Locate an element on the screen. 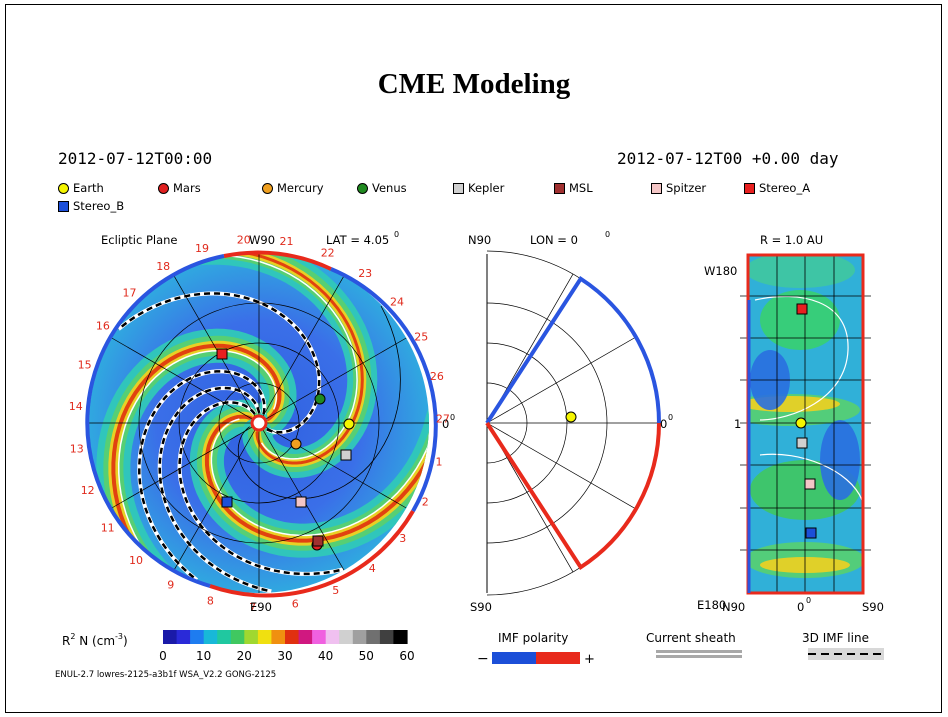 This screenshot has width=948, height=717. time-left-label: 2012-07-12T00:00 is located at coordinates (135, 158).